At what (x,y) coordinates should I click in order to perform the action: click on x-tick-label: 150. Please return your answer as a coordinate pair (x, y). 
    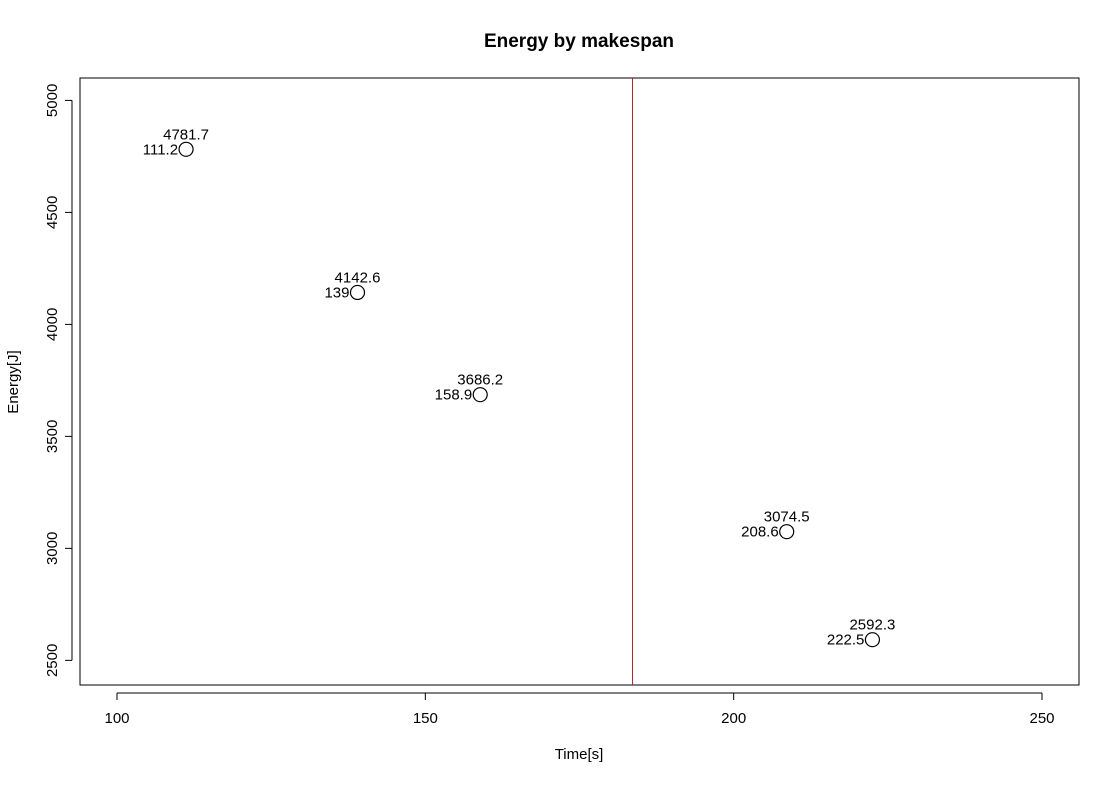
    Looking at the image, I should click on (425, 718).